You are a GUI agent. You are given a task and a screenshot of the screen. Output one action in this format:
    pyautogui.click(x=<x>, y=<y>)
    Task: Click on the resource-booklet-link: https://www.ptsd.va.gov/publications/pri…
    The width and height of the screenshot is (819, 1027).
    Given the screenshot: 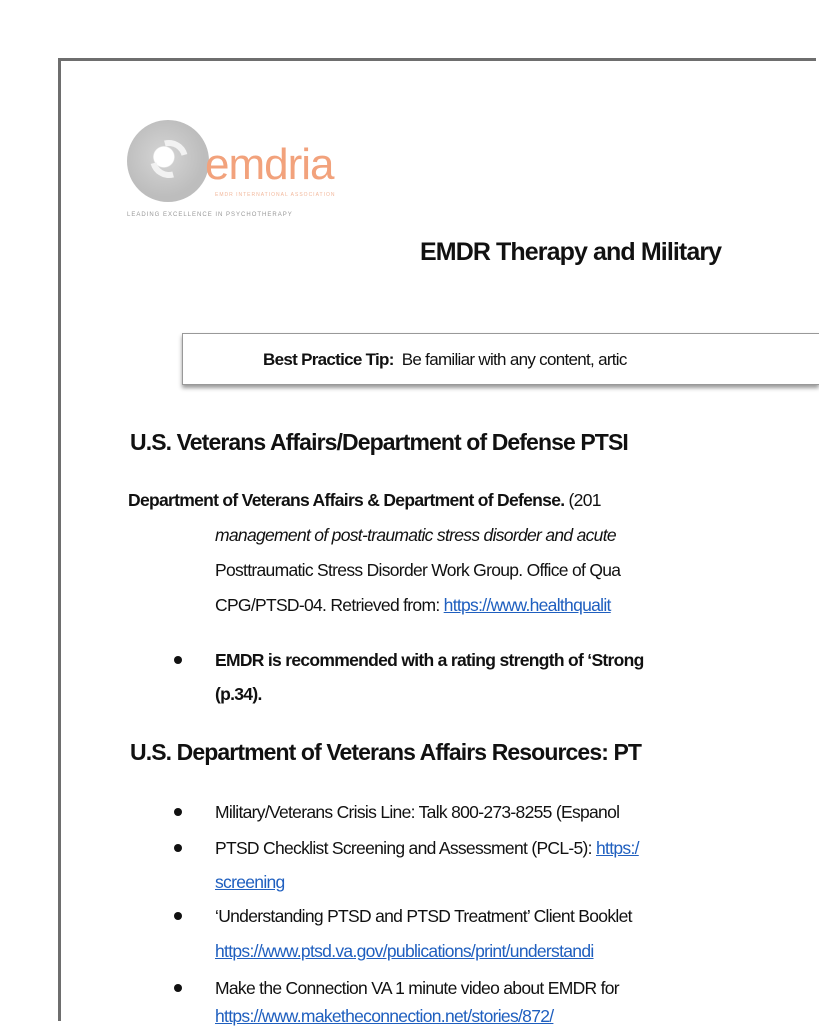 What is the action you would take?
    pyautogui.click(x=404, y=951)
    